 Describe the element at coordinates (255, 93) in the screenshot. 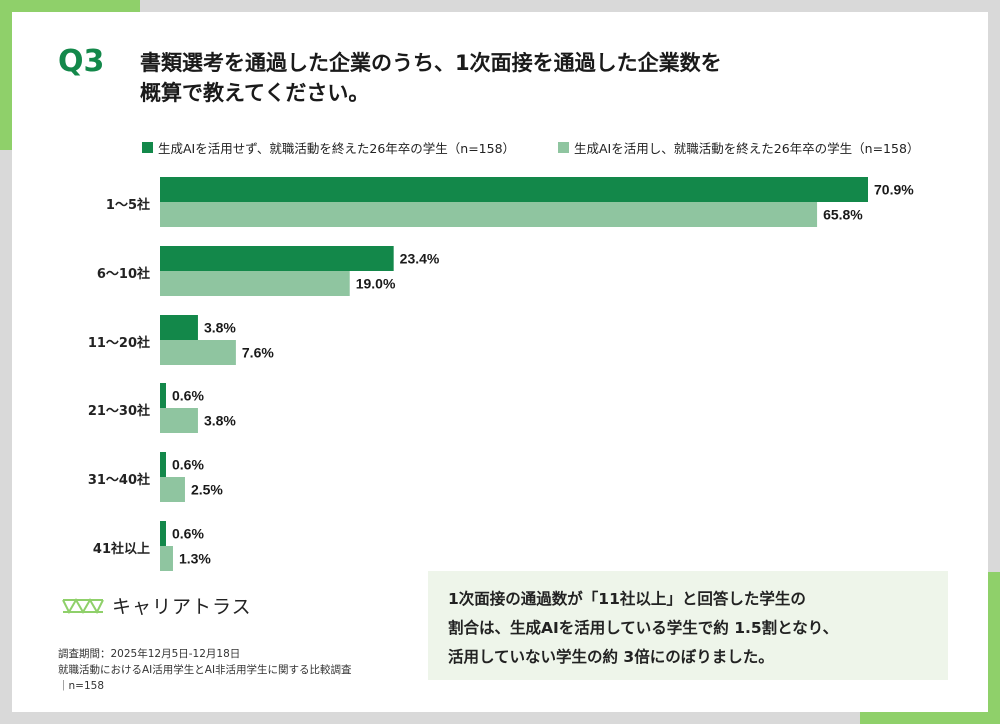

I see `title-line-2: 概算で教えてください。` at that location.